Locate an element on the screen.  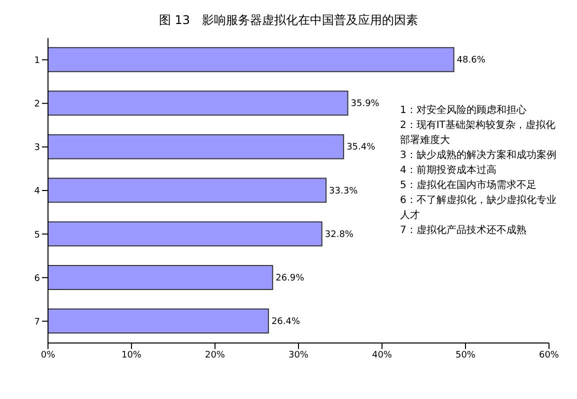
x-tick-label: 60% is located at coordinates (549, 355).